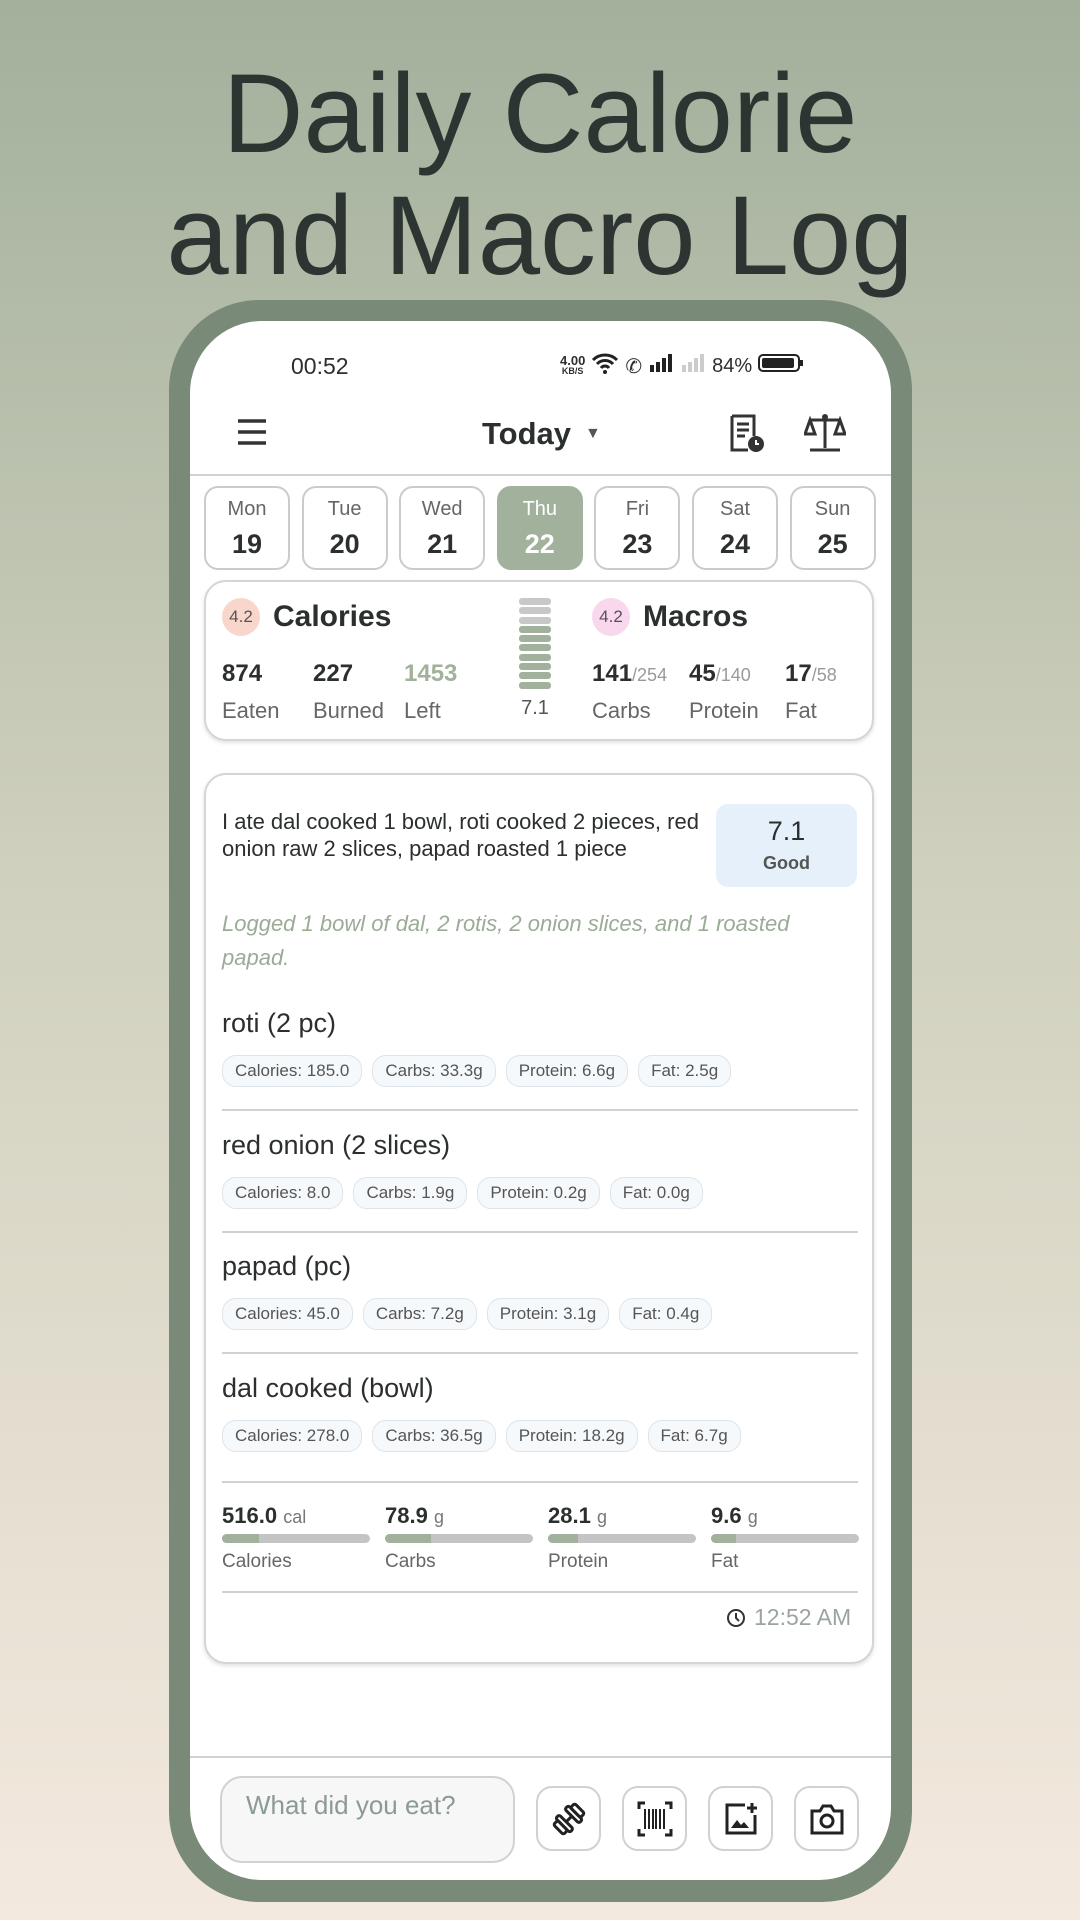 The image size is (1080, 1920). Describe the element at coordinates (434, 1435) in the screenshot. I see `nutrient-chip: Carbs: 36.5g` at that location.